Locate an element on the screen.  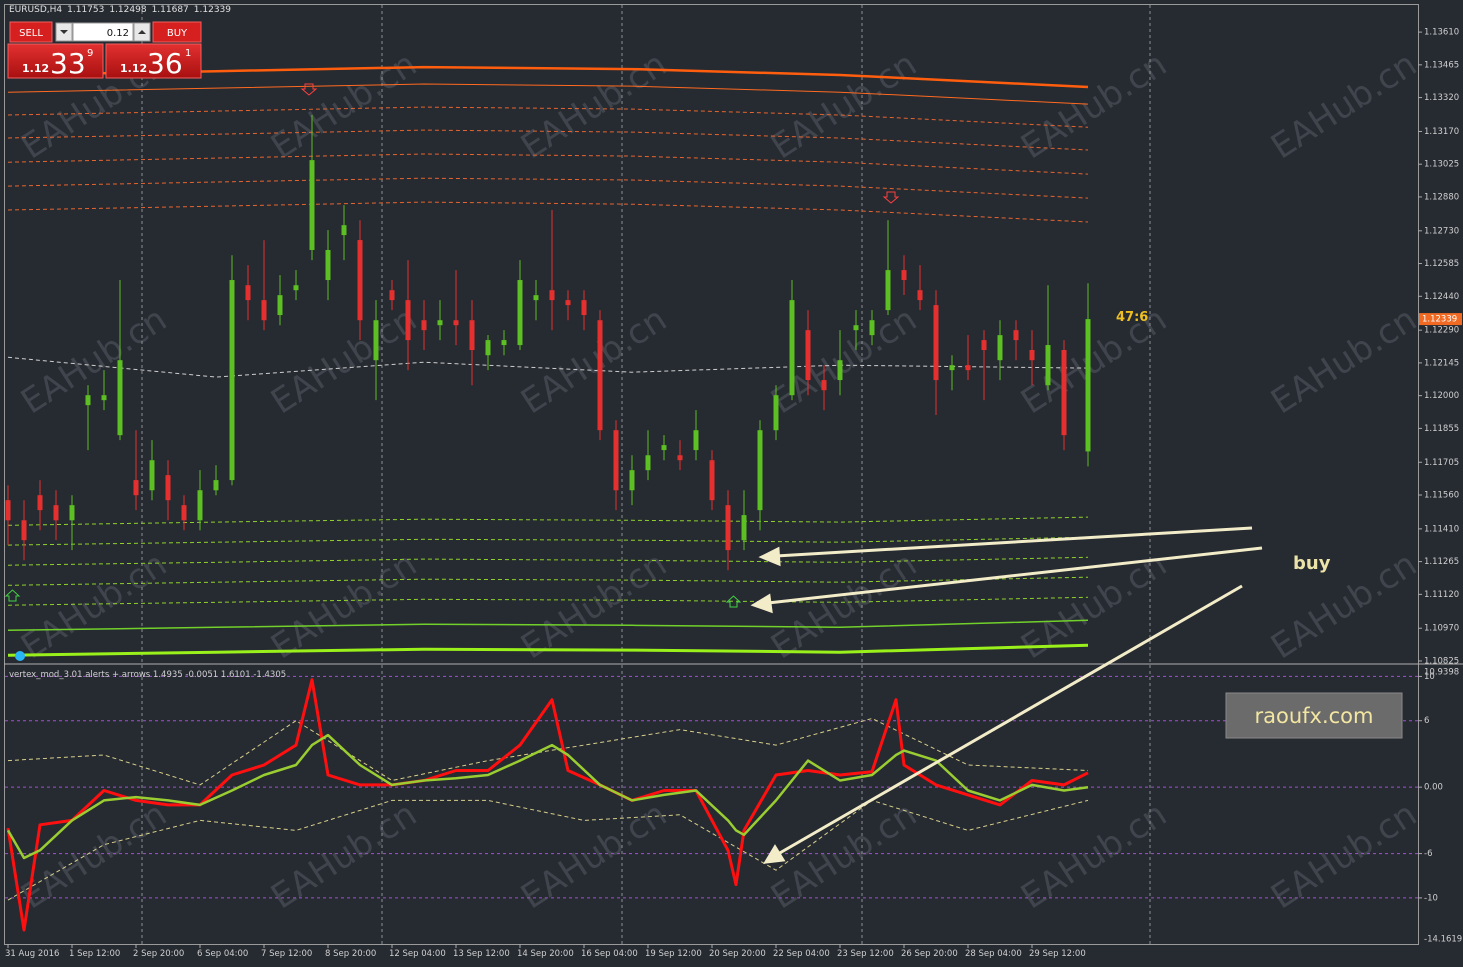
y-tick-label: 1.13025 is located at coordinates (1441, 165).